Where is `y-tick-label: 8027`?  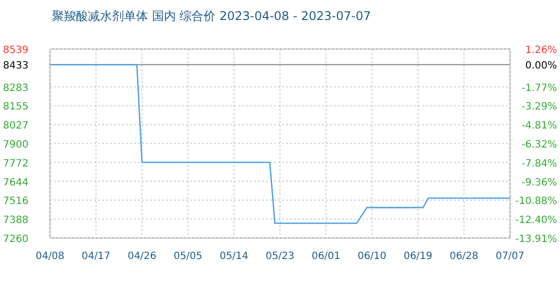
y-tick-label: 8027 is located at coordinates (15, 126).